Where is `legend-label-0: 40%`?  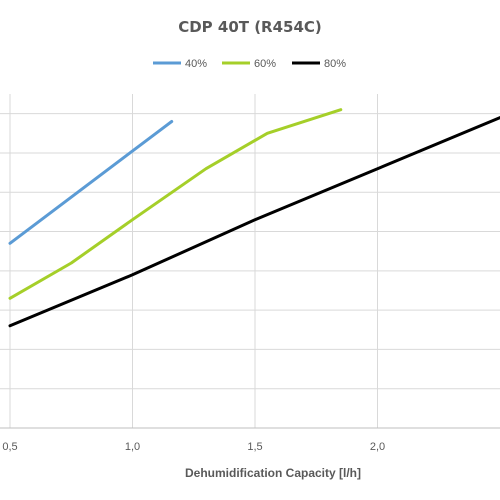
legend-label-0: 40% is located at coordinates (196, 64).